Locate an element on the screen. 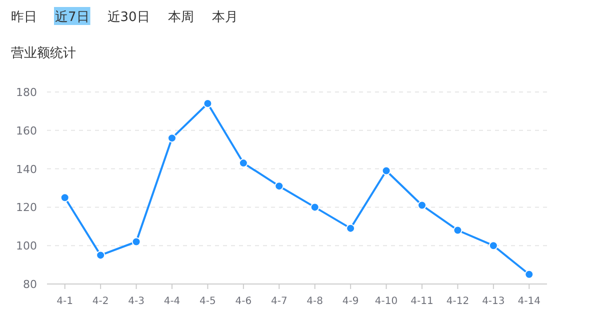 The height and width of the screenshot is (321, 604). x-tick-label: 4-4 is located at coordinates (172, 301).